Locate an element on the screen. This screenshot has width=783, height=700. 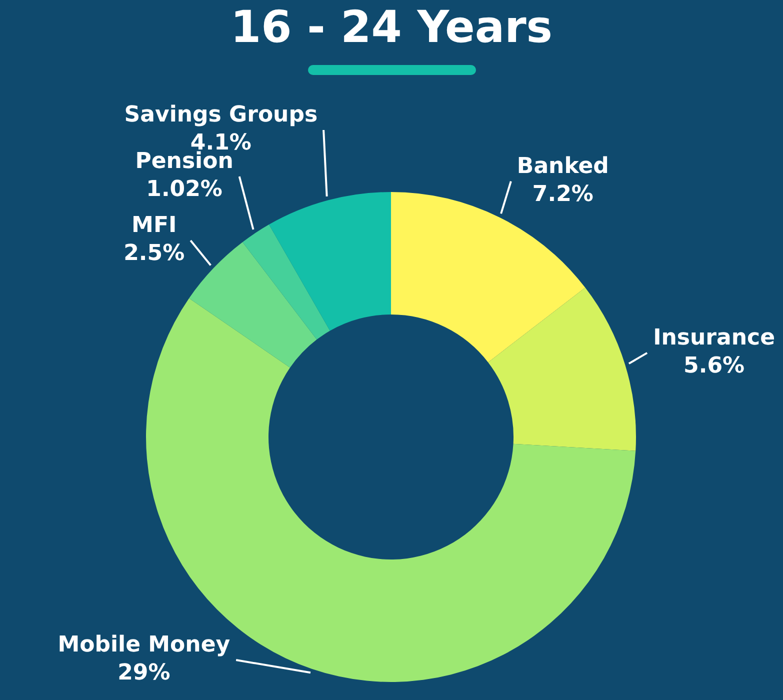
chart-title: 16 - 24 Years is located at coordinates (391, 27).